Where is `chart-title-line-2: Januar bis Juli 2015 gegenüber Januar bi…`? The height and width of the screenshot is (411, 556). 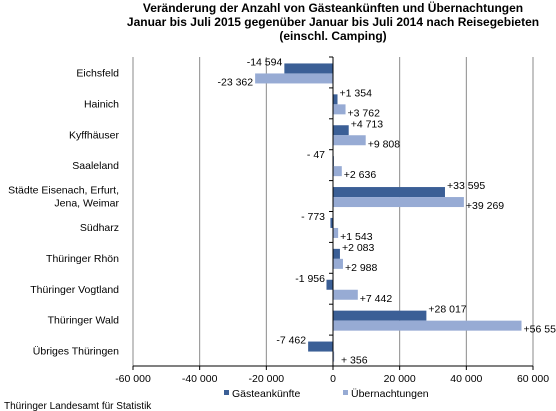 chart-title-line-2: Januar bis Juli 2015 gegenüber Januar bi… is located at coordinates (333, 22).